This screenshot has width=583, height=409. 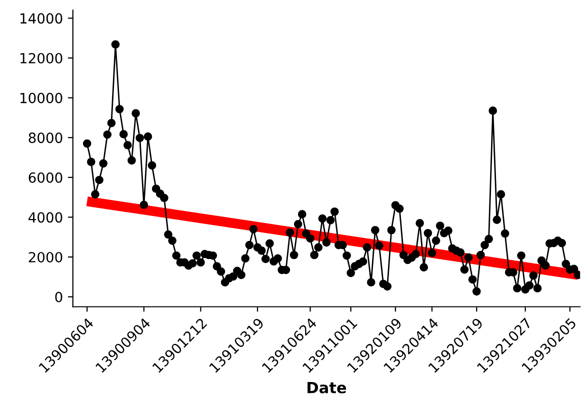 What do you see at coordinates (58, 297) in the screenshot?
I see `y-tick-label: 0` at bounding box center [58, 297].